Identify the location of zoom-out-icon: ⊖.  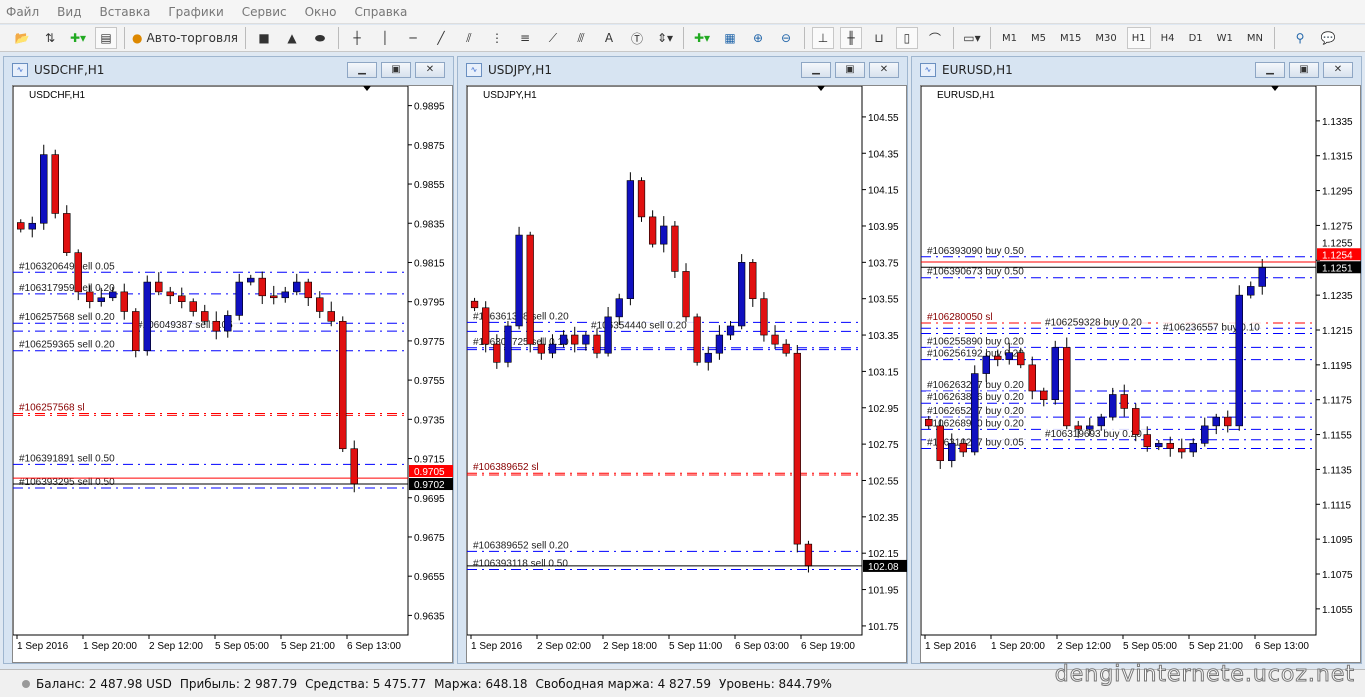
(786, 38).